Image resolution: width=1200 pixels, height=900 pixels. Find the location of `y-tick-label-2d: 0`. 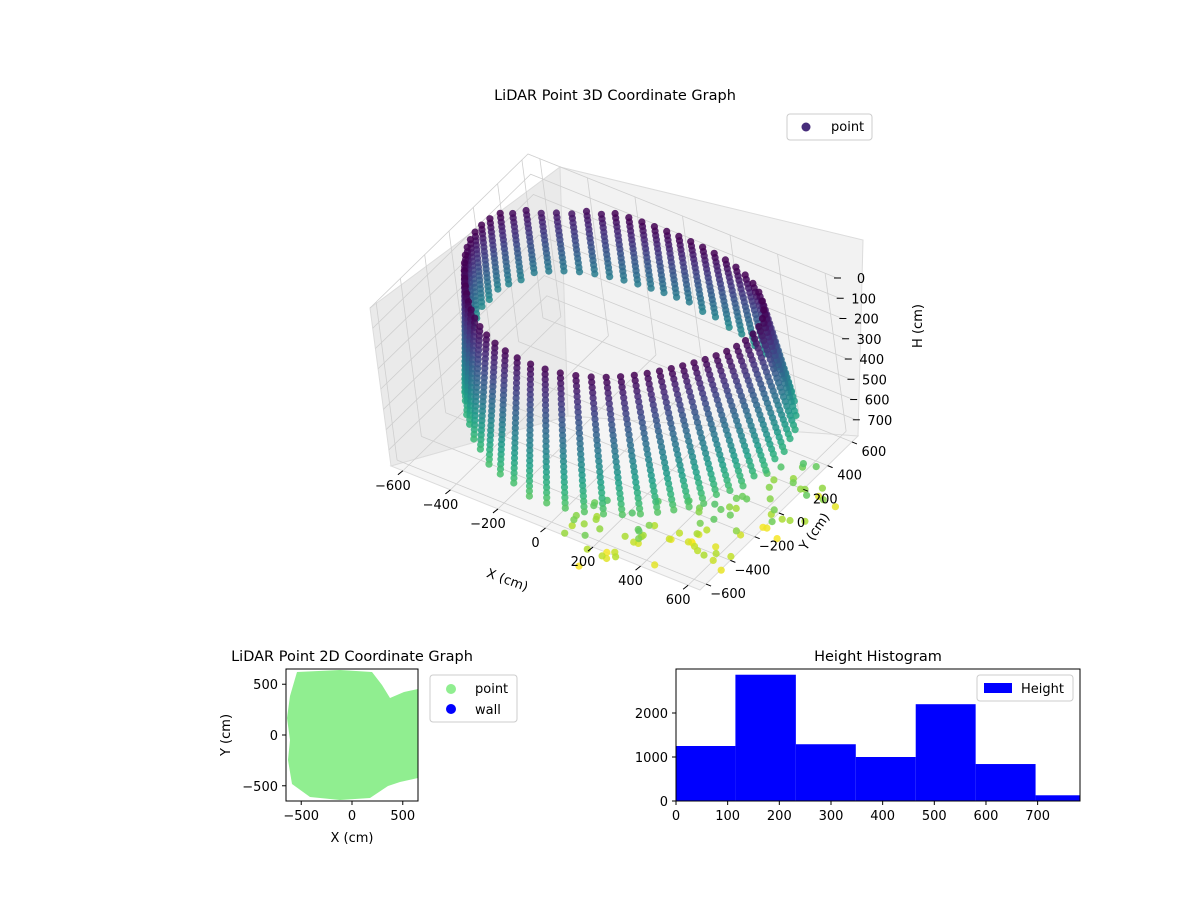

y-tick-label-2d: 0 is located at coordinates (274, 736).